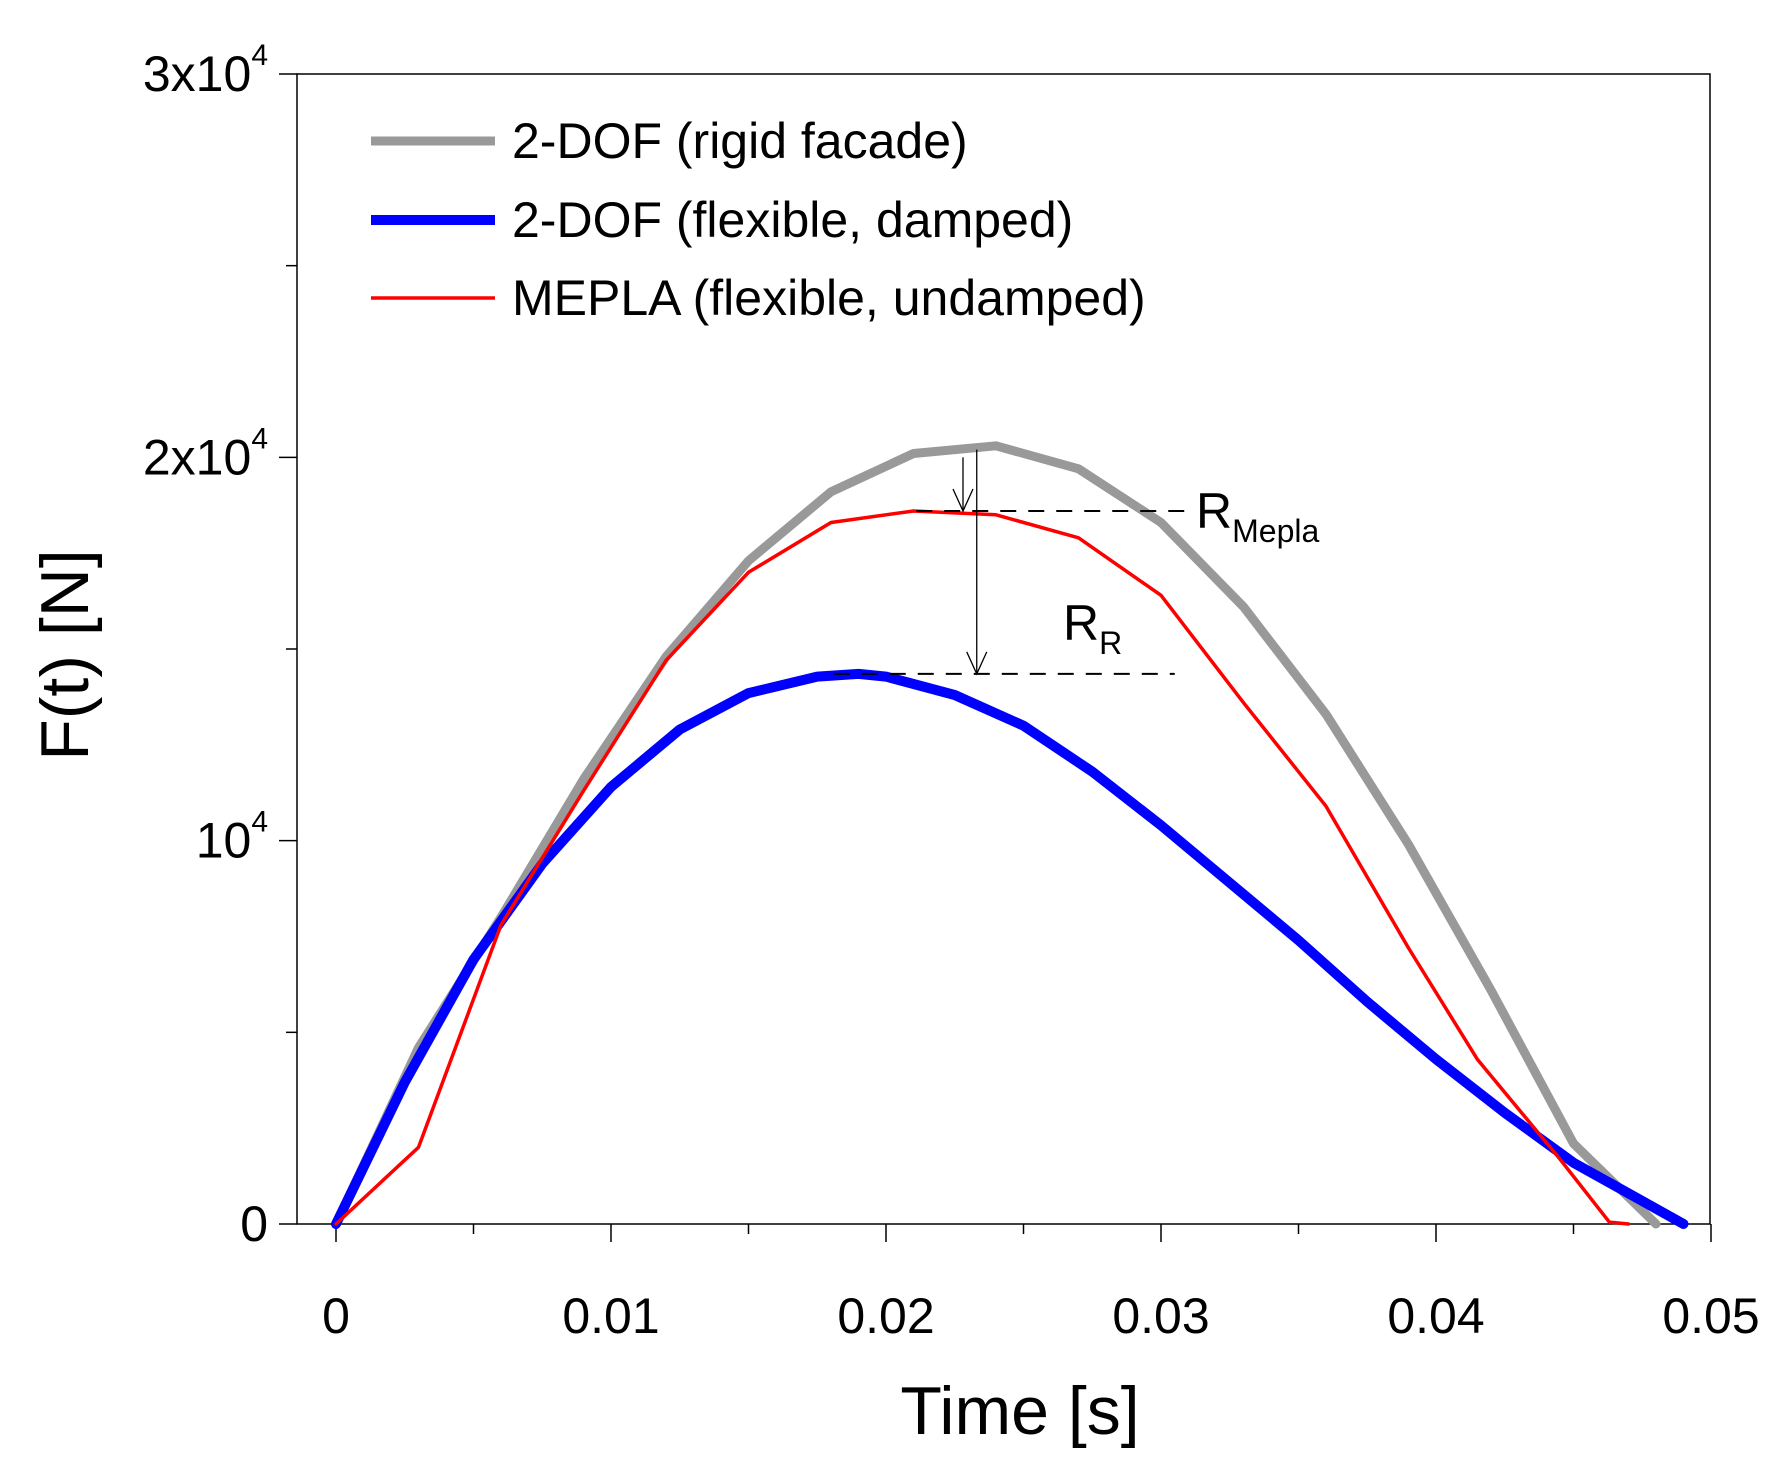  Describe the element at coordinates (1160, 1316) in the screenshot. I see `x-tick-label: 0.03` at that location.